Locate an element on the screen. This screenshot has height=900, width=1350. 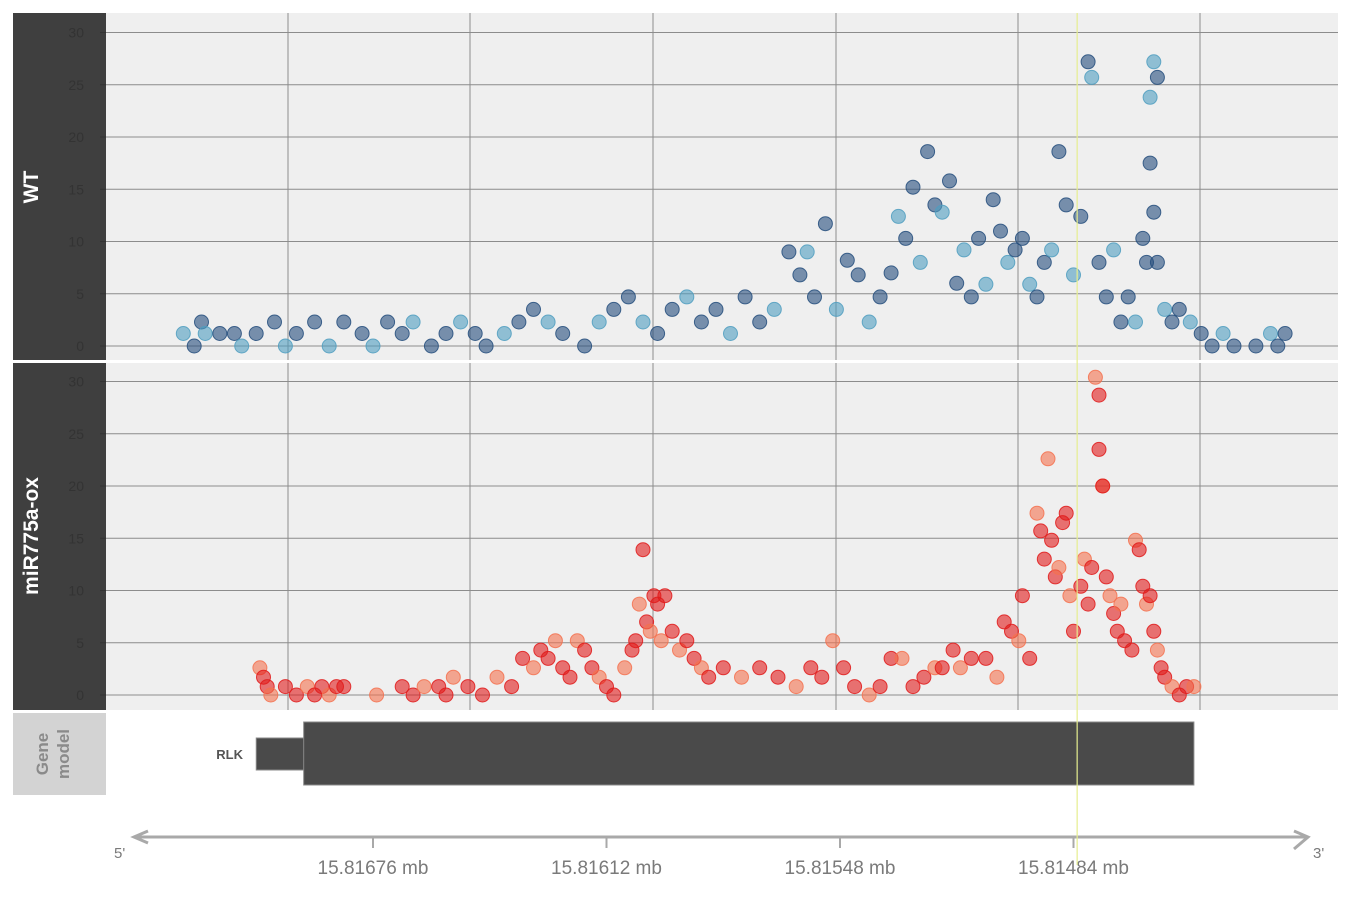
axis-tick-label: 15.81484 mb is located at coordinates (1073, 868).